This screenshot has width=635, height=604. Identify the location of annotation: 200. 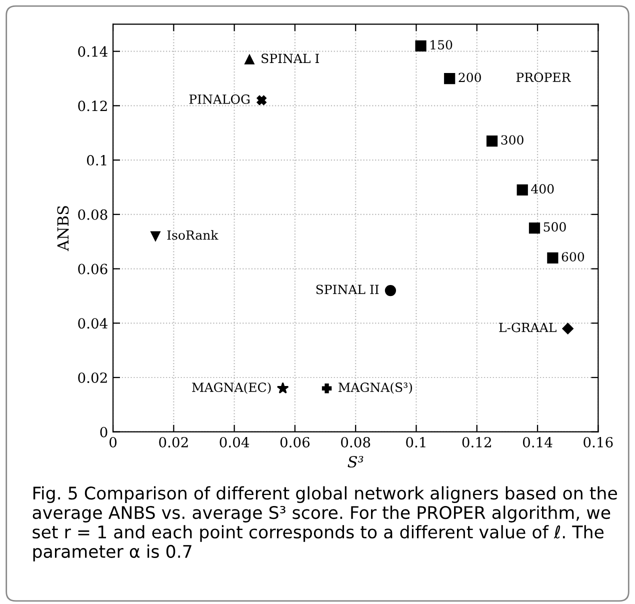
(469, 77).